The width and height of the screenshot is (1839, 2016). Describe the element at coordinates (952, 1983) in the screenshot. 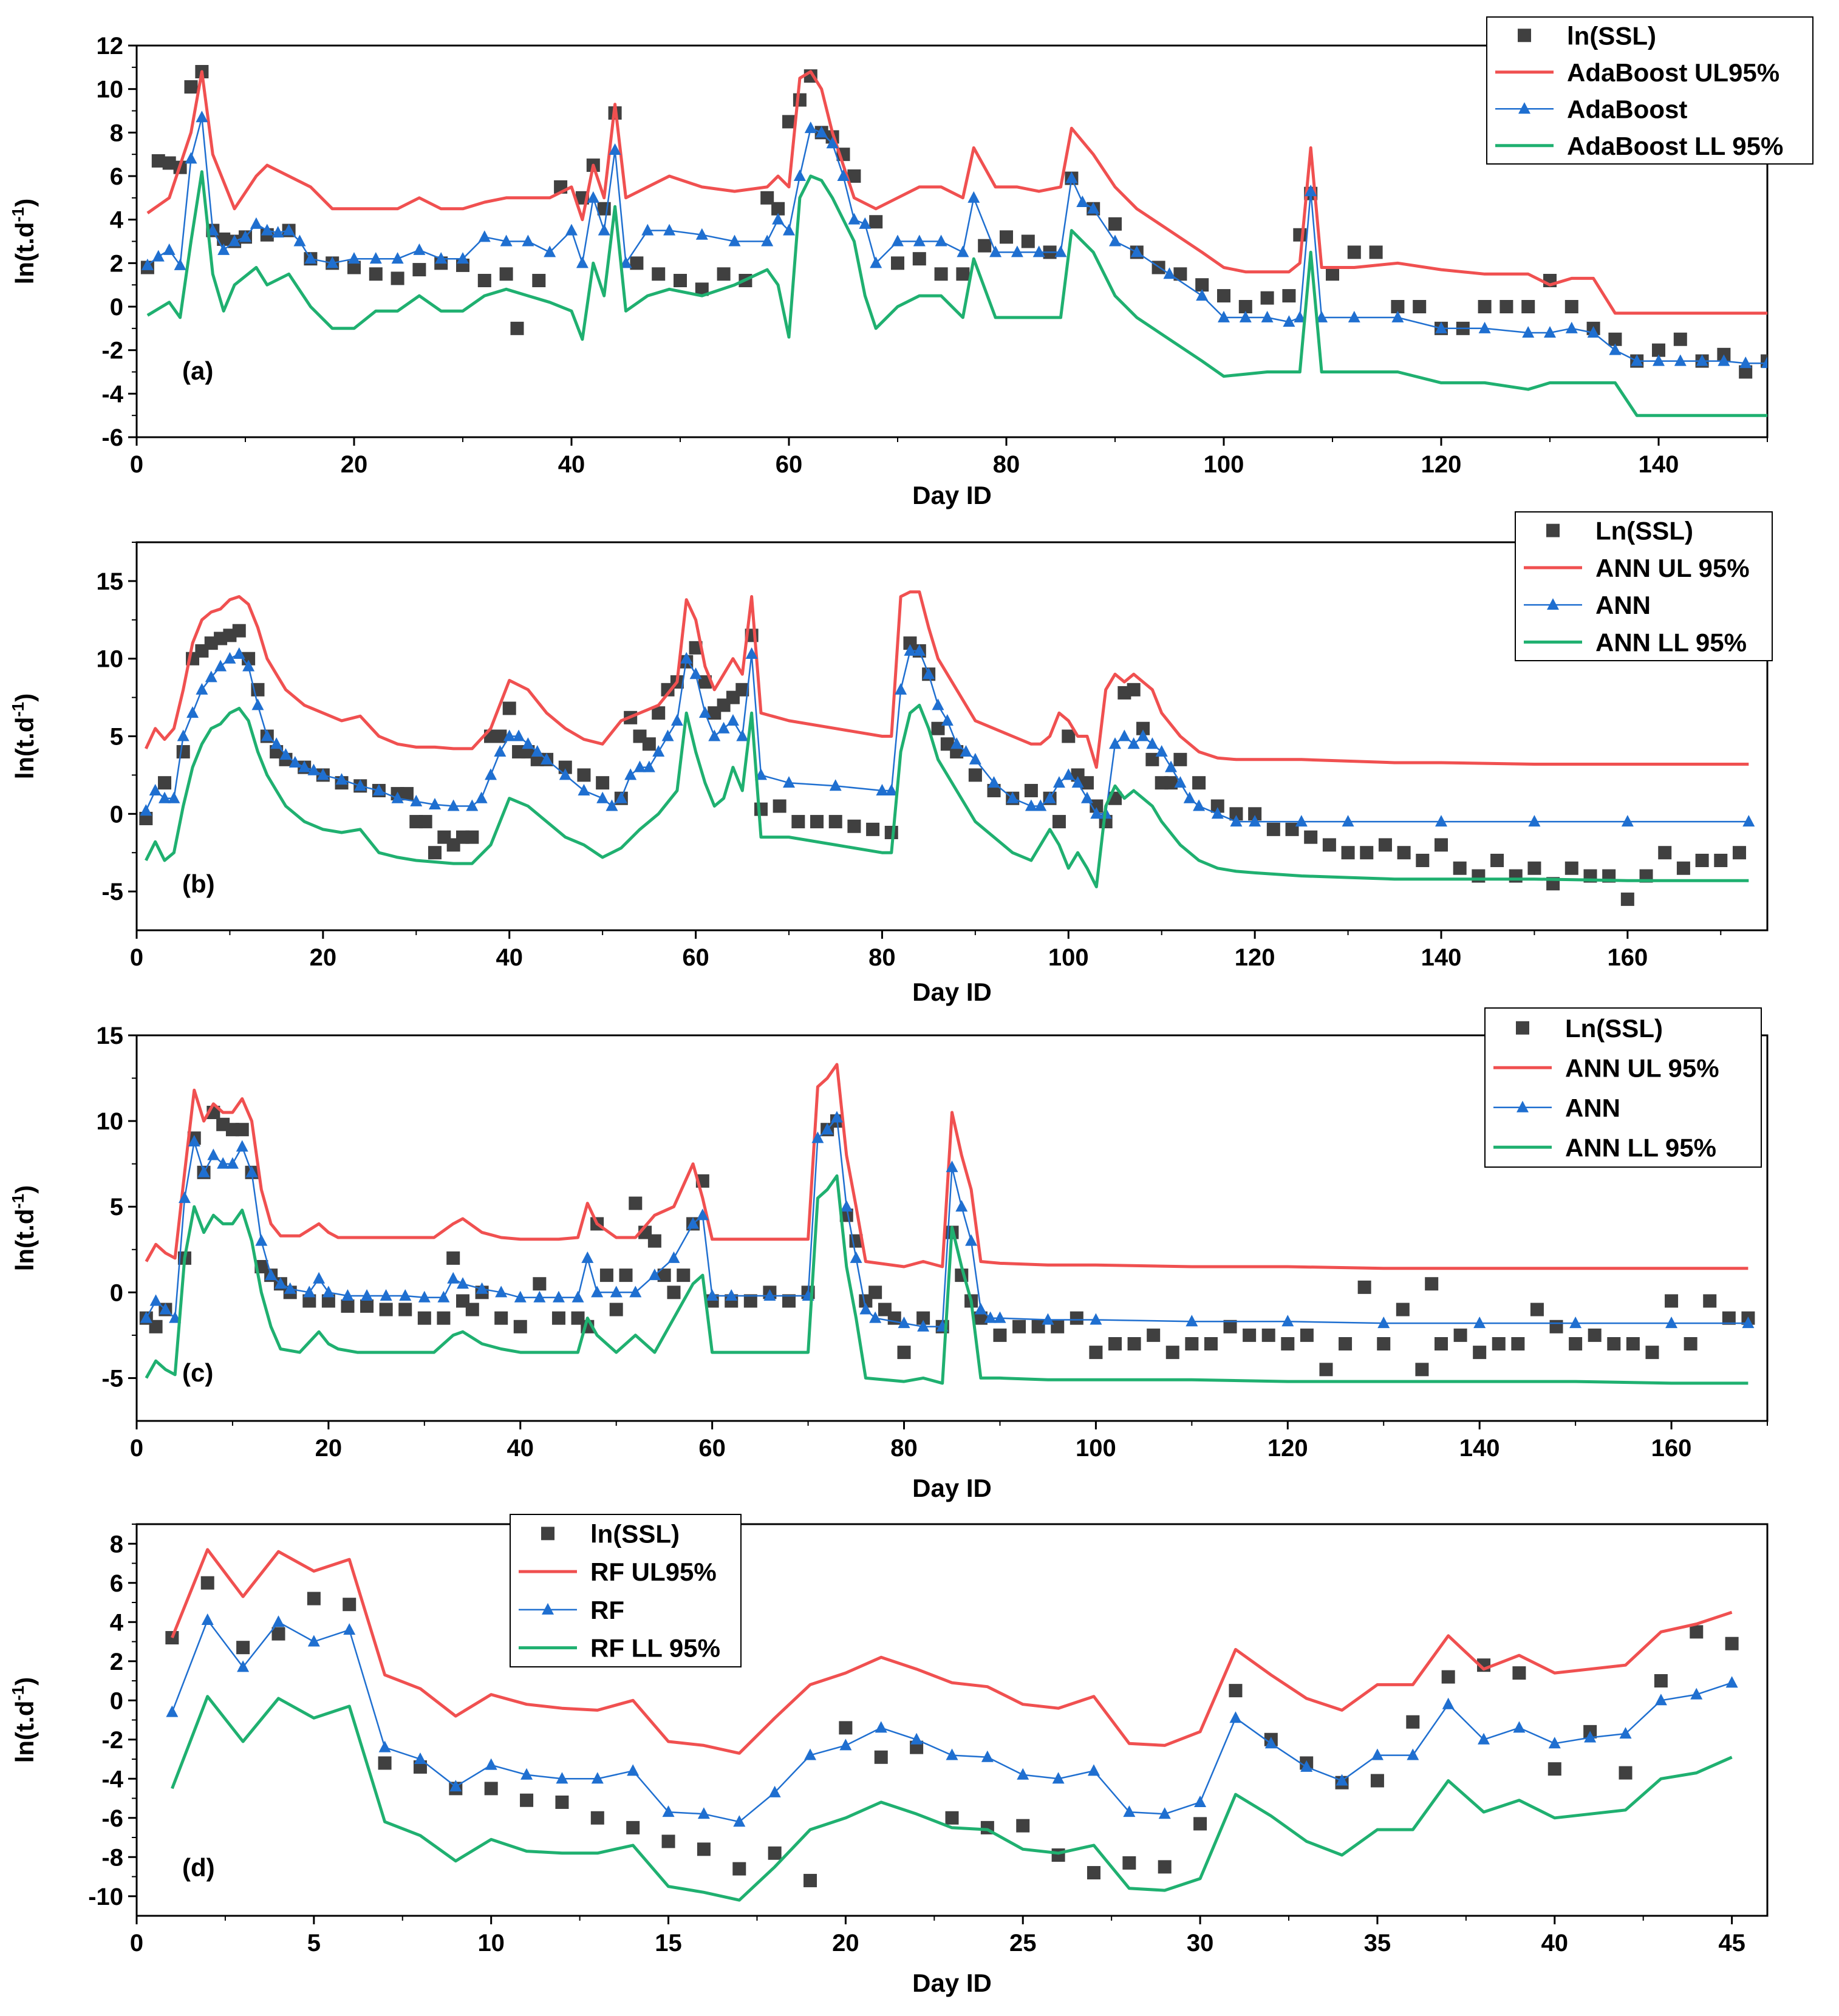

I see `x-axis-title: Day ID` at that location.